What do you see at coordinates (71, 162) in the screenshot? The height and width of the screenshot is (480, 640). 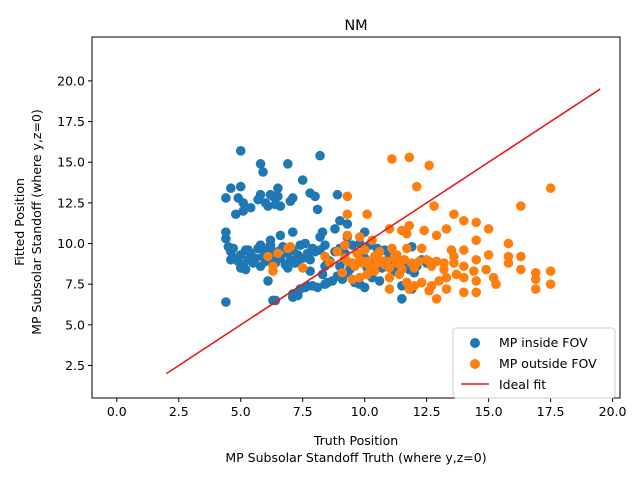 I see `y-tick-label: 15.0` at bounding box center [71, 162].